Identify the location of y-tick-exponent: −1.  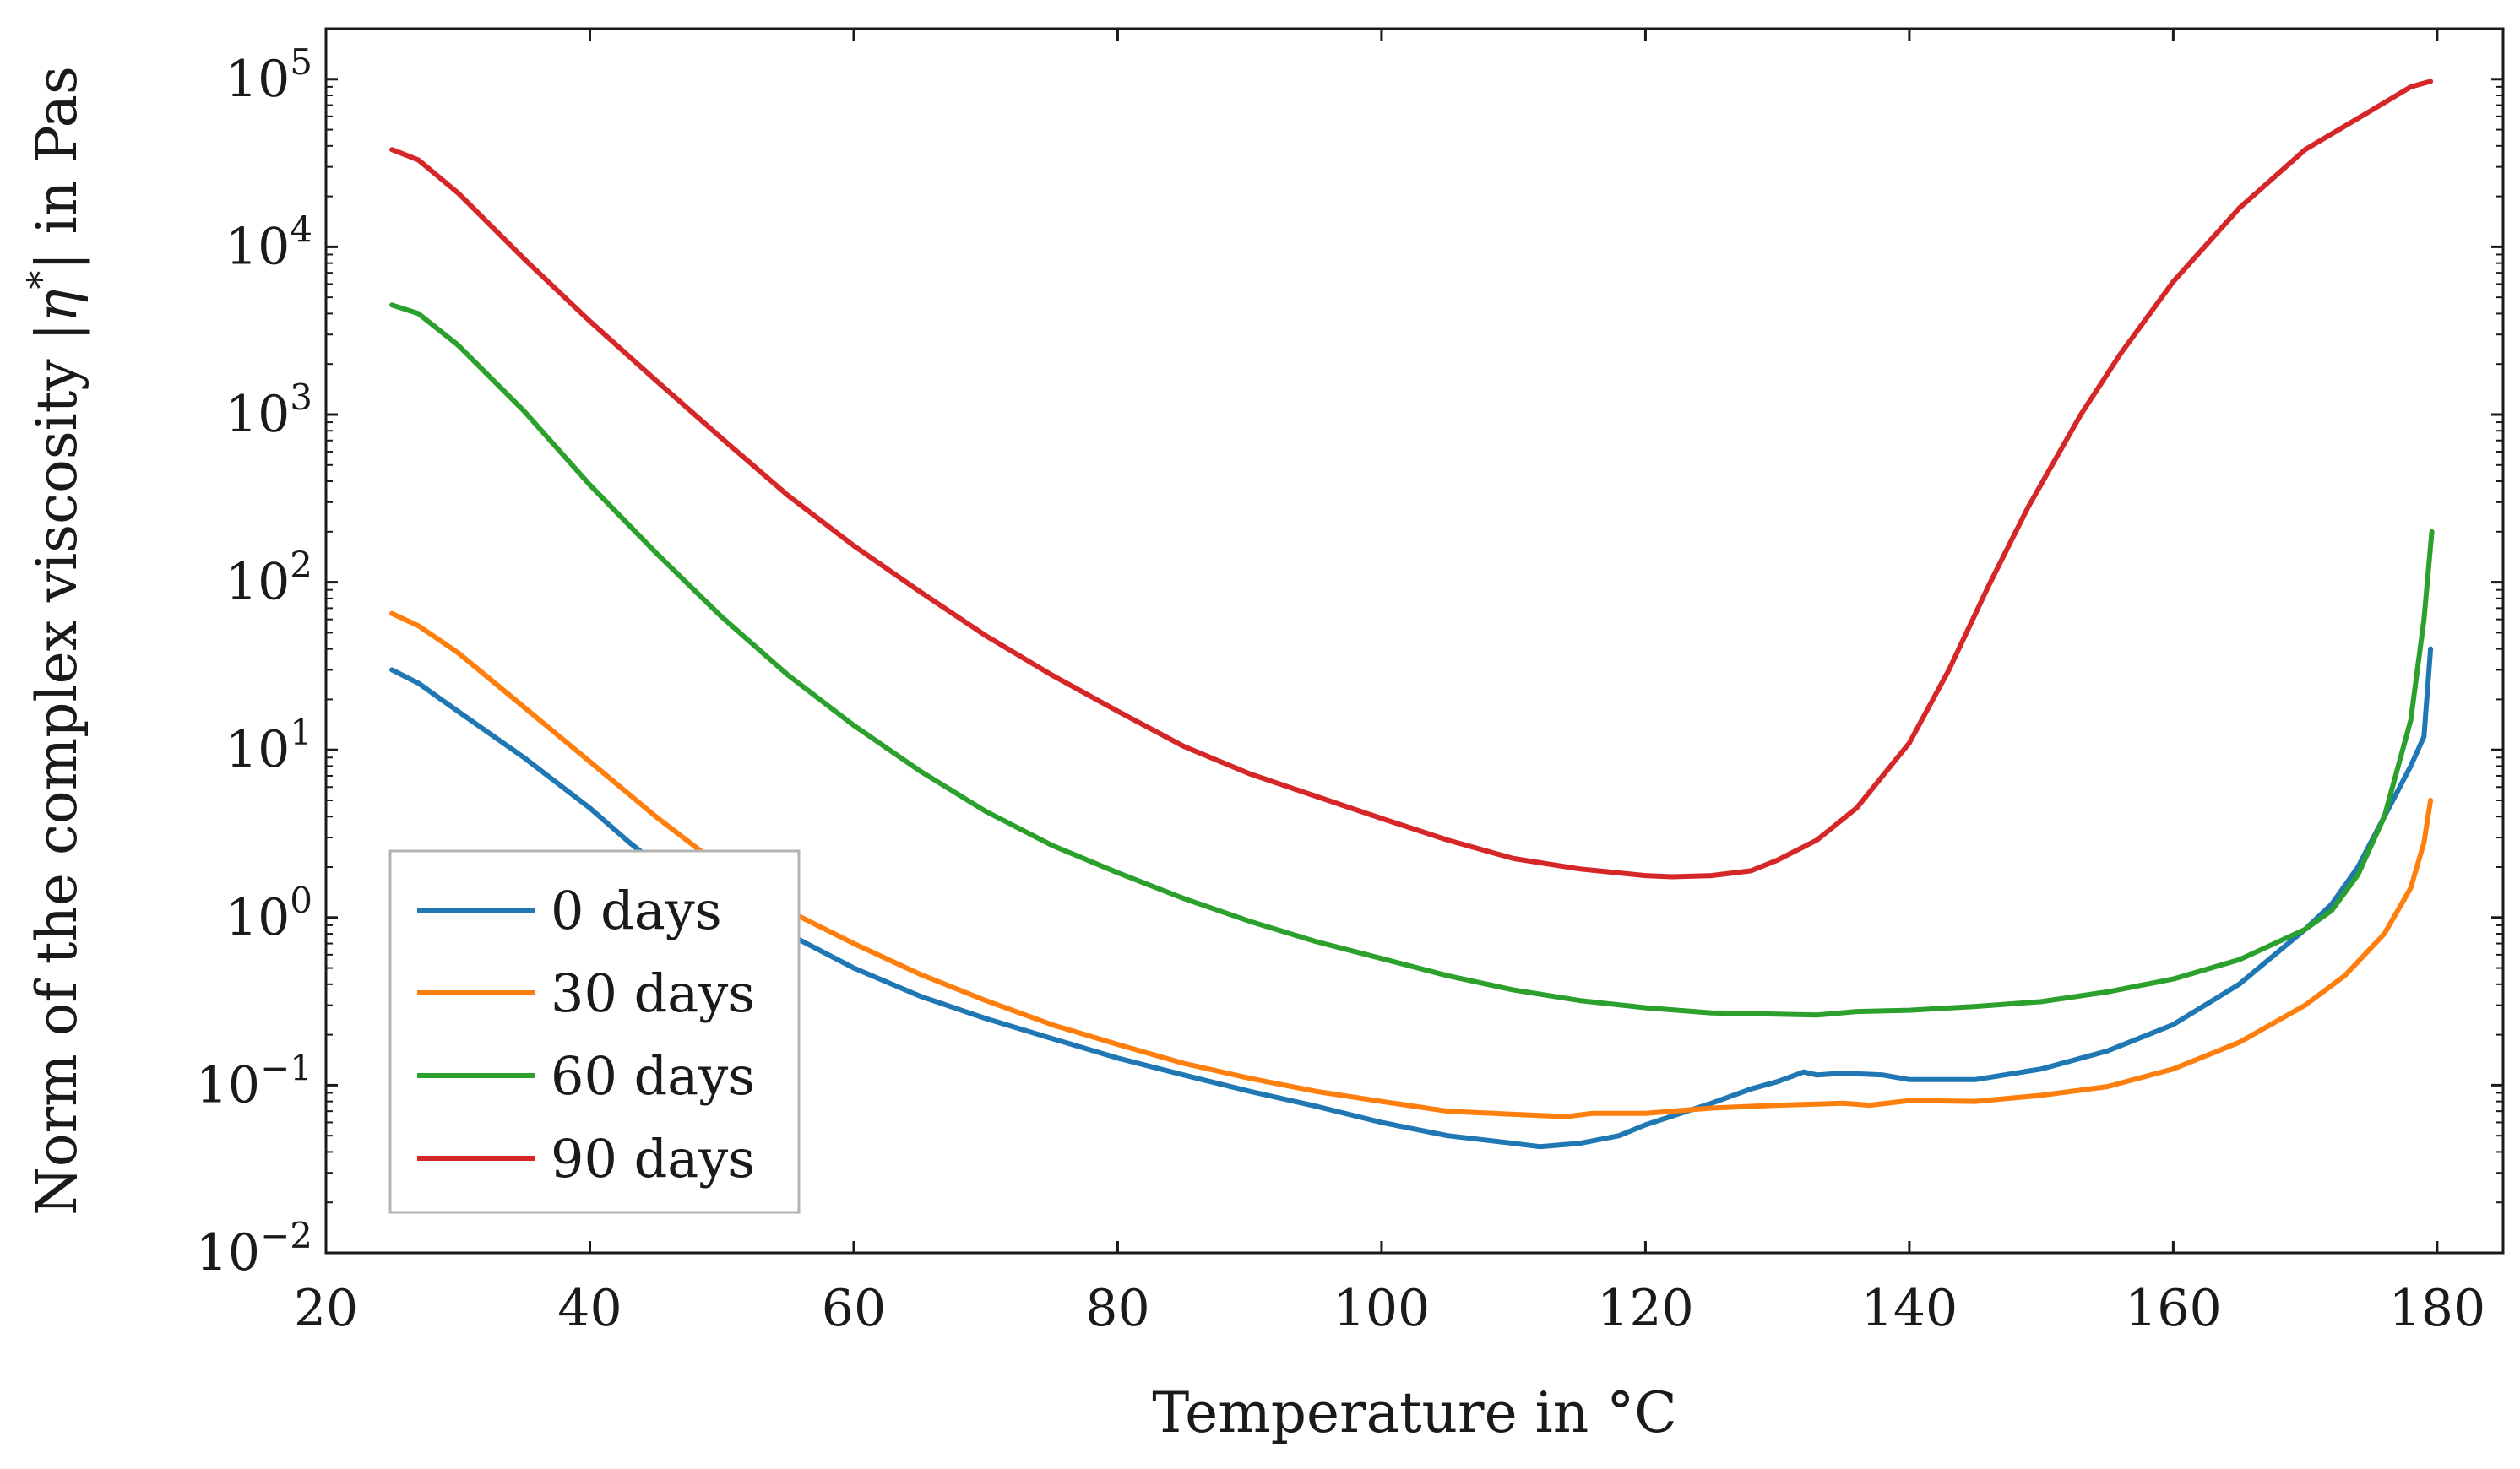
(286, 1067).